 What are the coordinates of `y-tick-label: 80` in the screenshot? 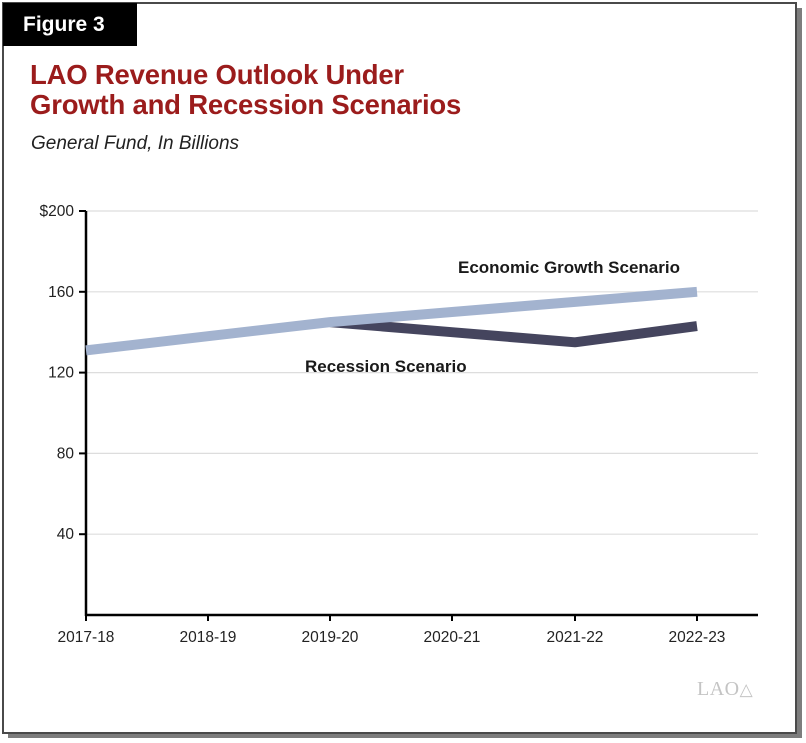 It's located at (66, 453).